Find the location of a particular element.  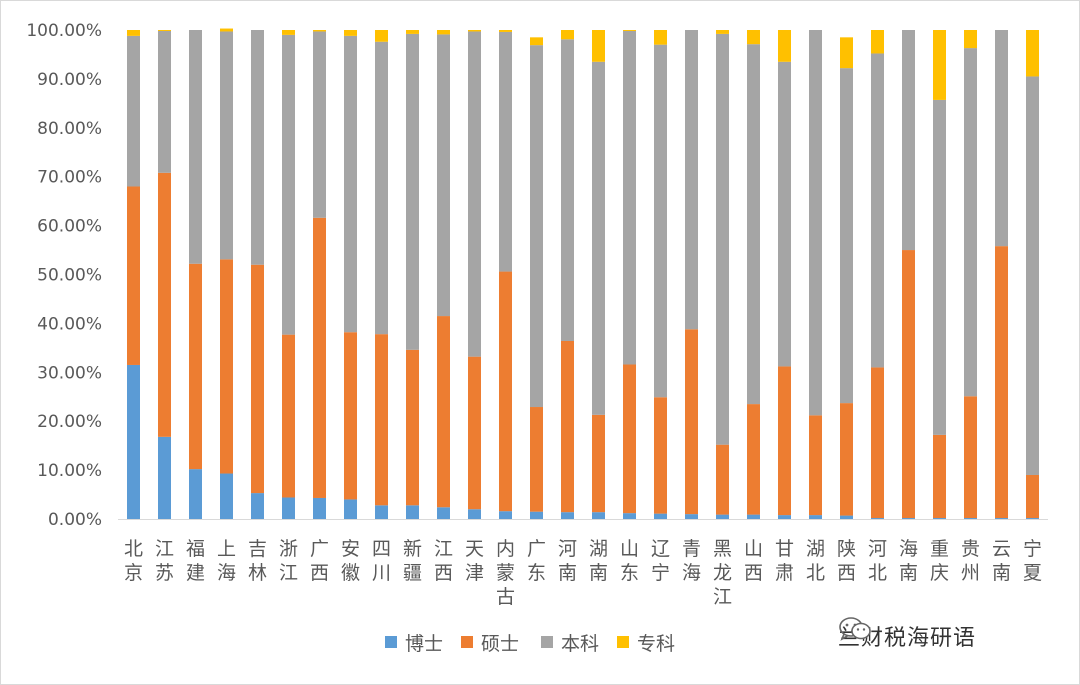

x-tick-label: 湖北 is located at coordinates (815, 561).